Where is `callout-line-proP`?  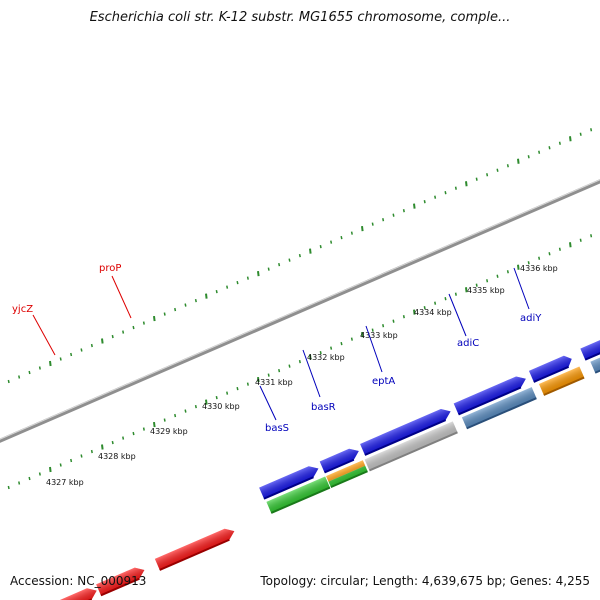 callout-line-proP is located at coordinates (121, 297).